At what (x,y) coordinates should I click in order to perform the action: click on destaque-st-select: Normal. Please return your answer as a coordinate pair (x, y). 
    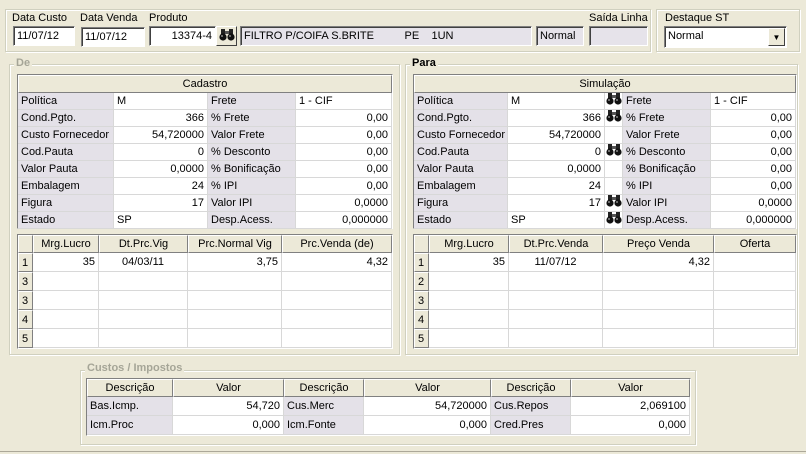
    Looking at the image, I should click on (725, 37).